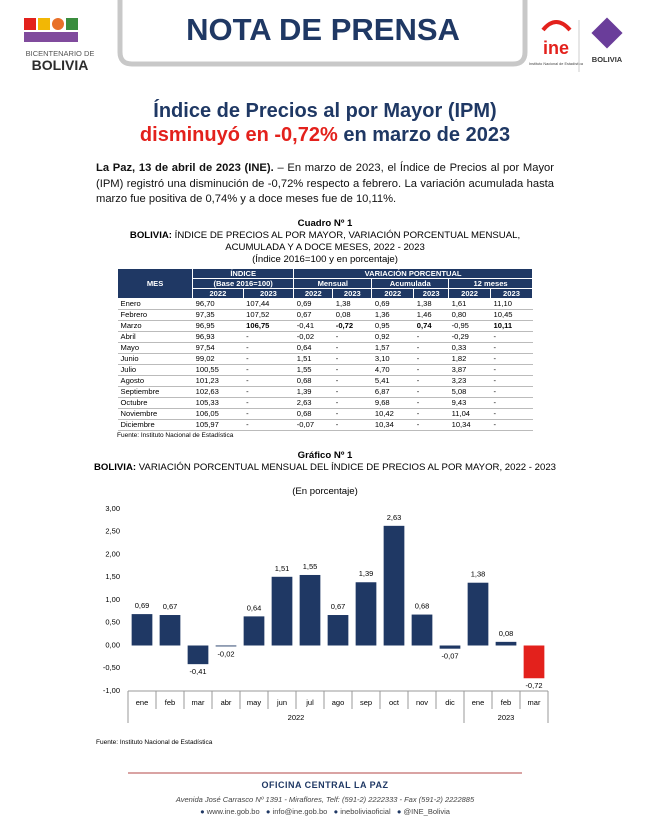 Image resolution: width=650 pixels, height=837 pixels. I want to click on table-cell: -0,07, so click(313, 425).